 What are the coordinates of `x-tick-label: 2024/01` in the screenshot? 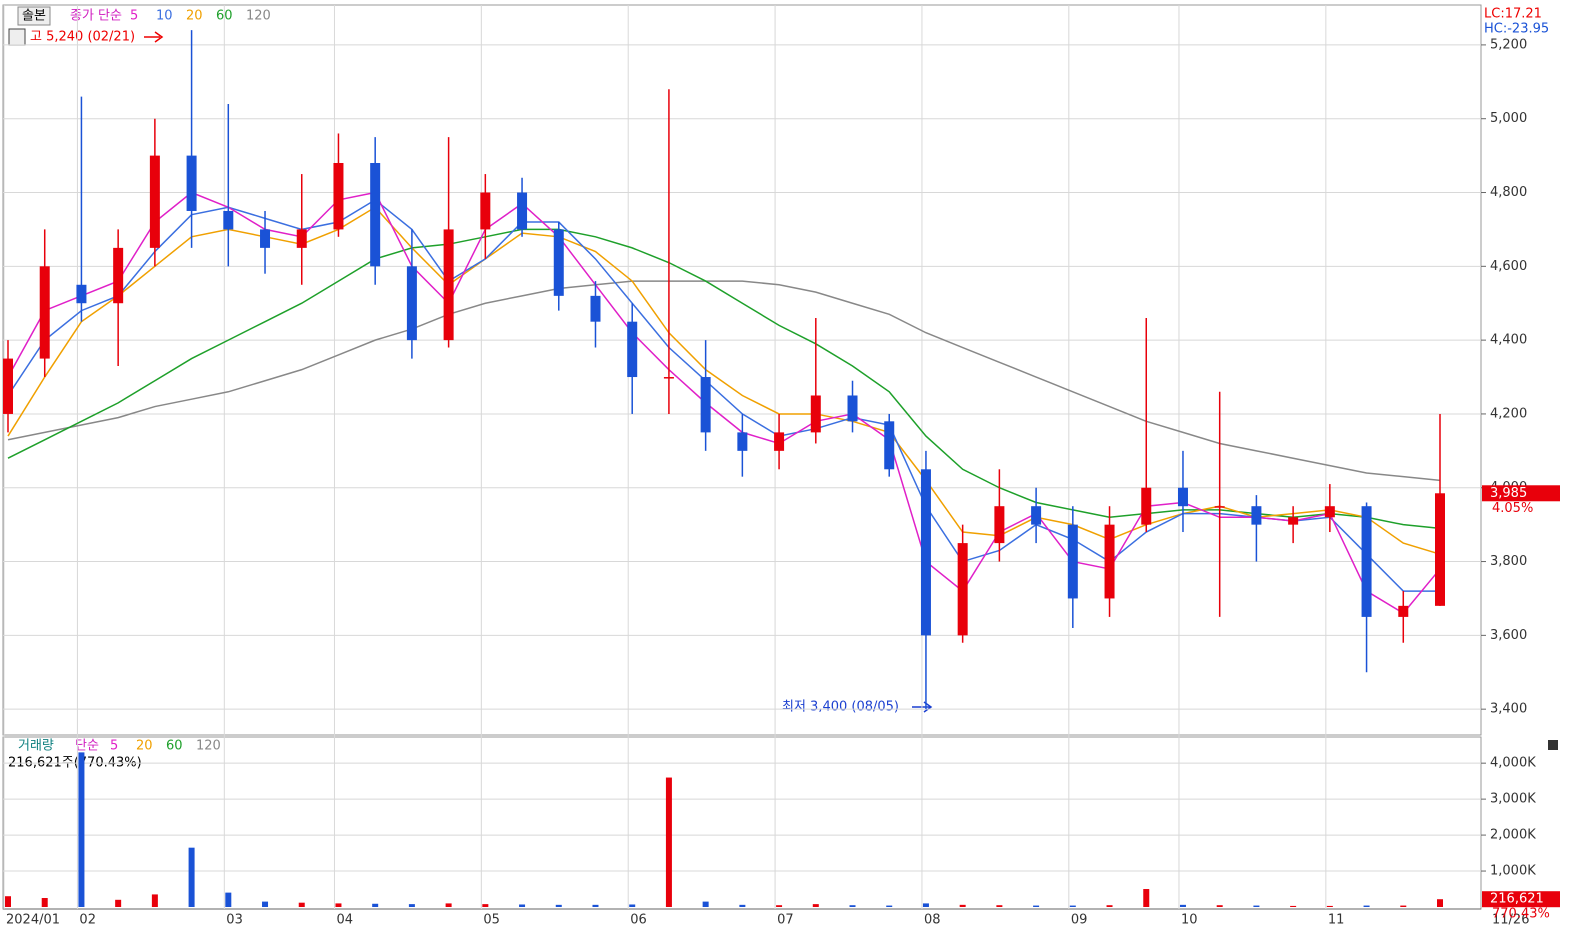 It's located at (33, 920).